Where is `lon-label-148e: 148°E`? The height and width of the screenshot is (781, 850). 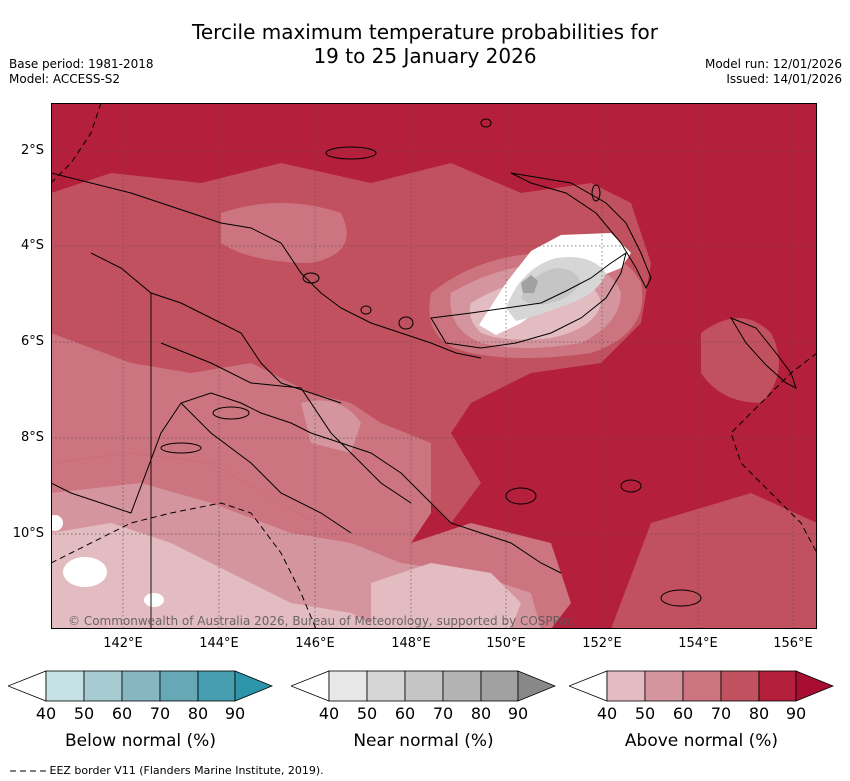
lon-label-148e: 148°E is located at coordinates (411, 643).